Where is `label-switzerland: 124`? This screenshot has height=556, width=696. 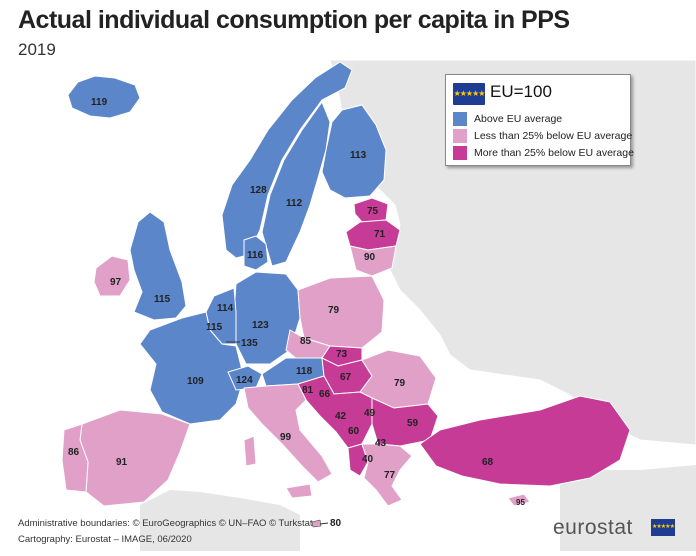 label-switzerland: 124 is located at coordinates (244, 380).